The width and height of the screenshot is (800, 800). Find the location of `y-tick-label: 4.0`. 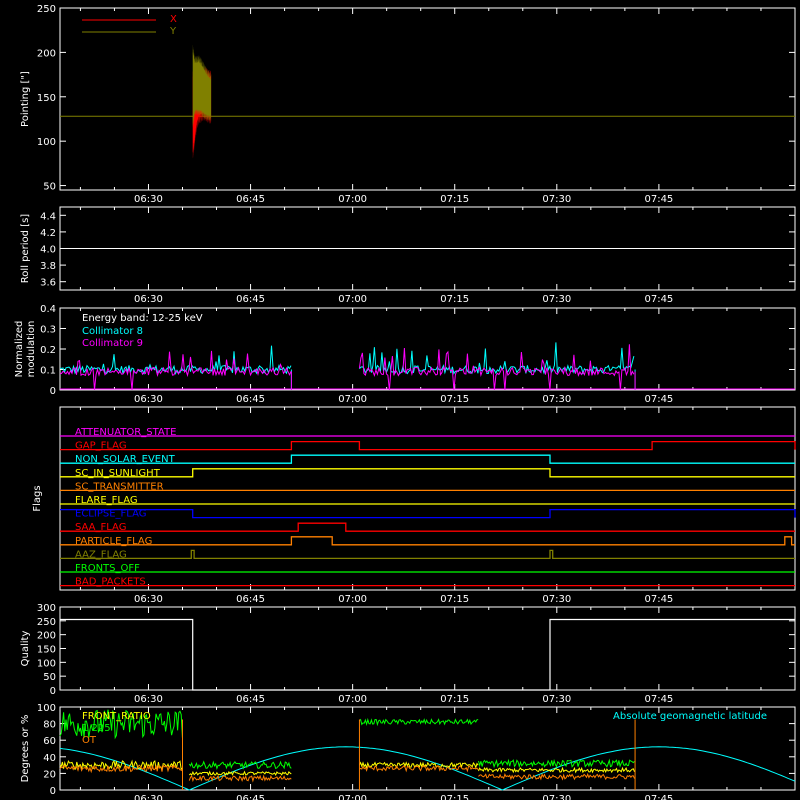

y-tick-label: 4.0 is located at coordinates (48, 250).